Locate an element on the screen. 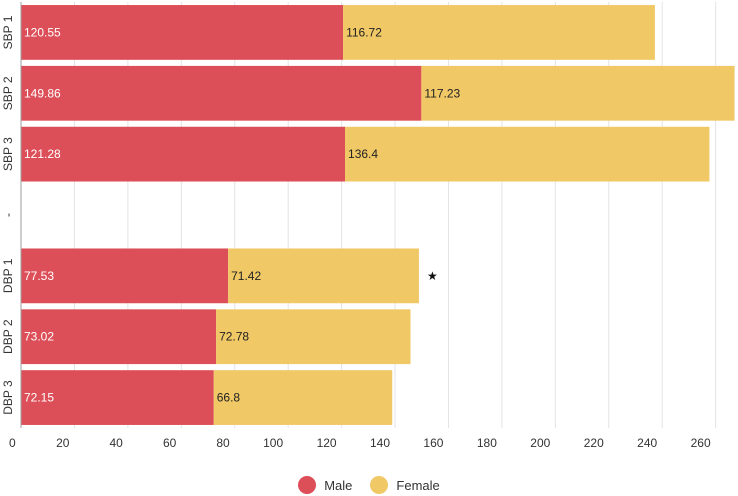 Image resolution: width=738 pixels, height=496 pixels. legend-item-male: Male is located at coordinates (325, 485).